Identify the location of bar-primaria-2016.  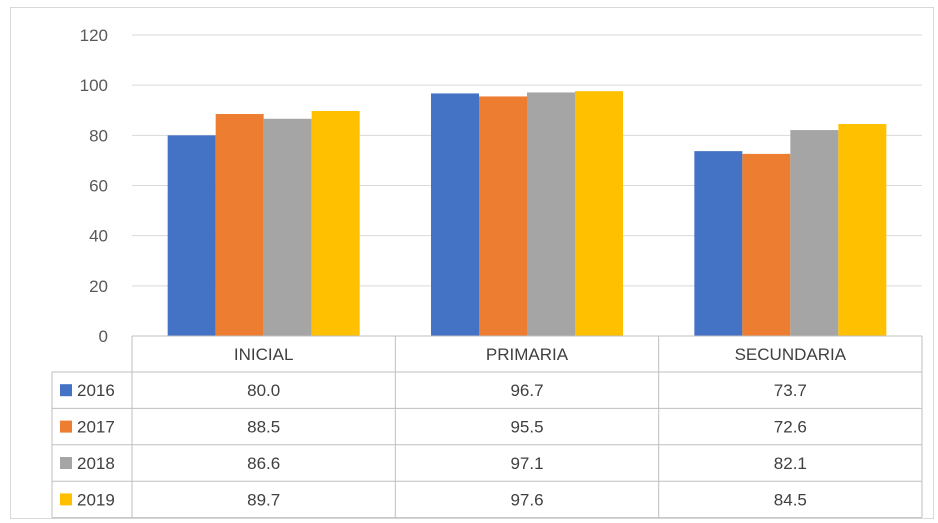
(455, 214).